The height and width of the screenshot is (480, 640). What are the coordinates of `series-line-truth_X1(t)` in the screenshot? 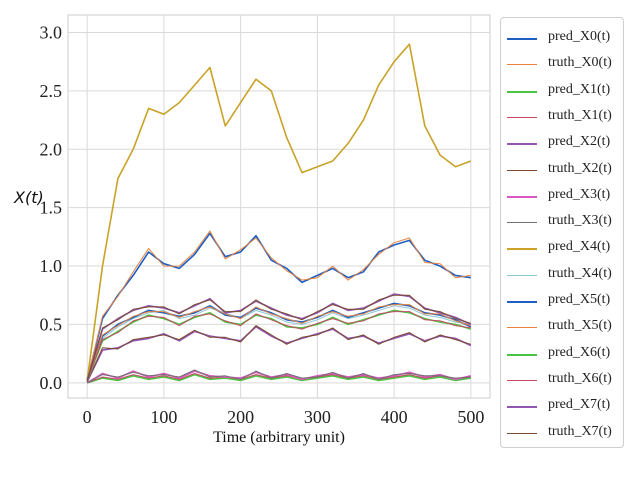 It's located at (279, 378).